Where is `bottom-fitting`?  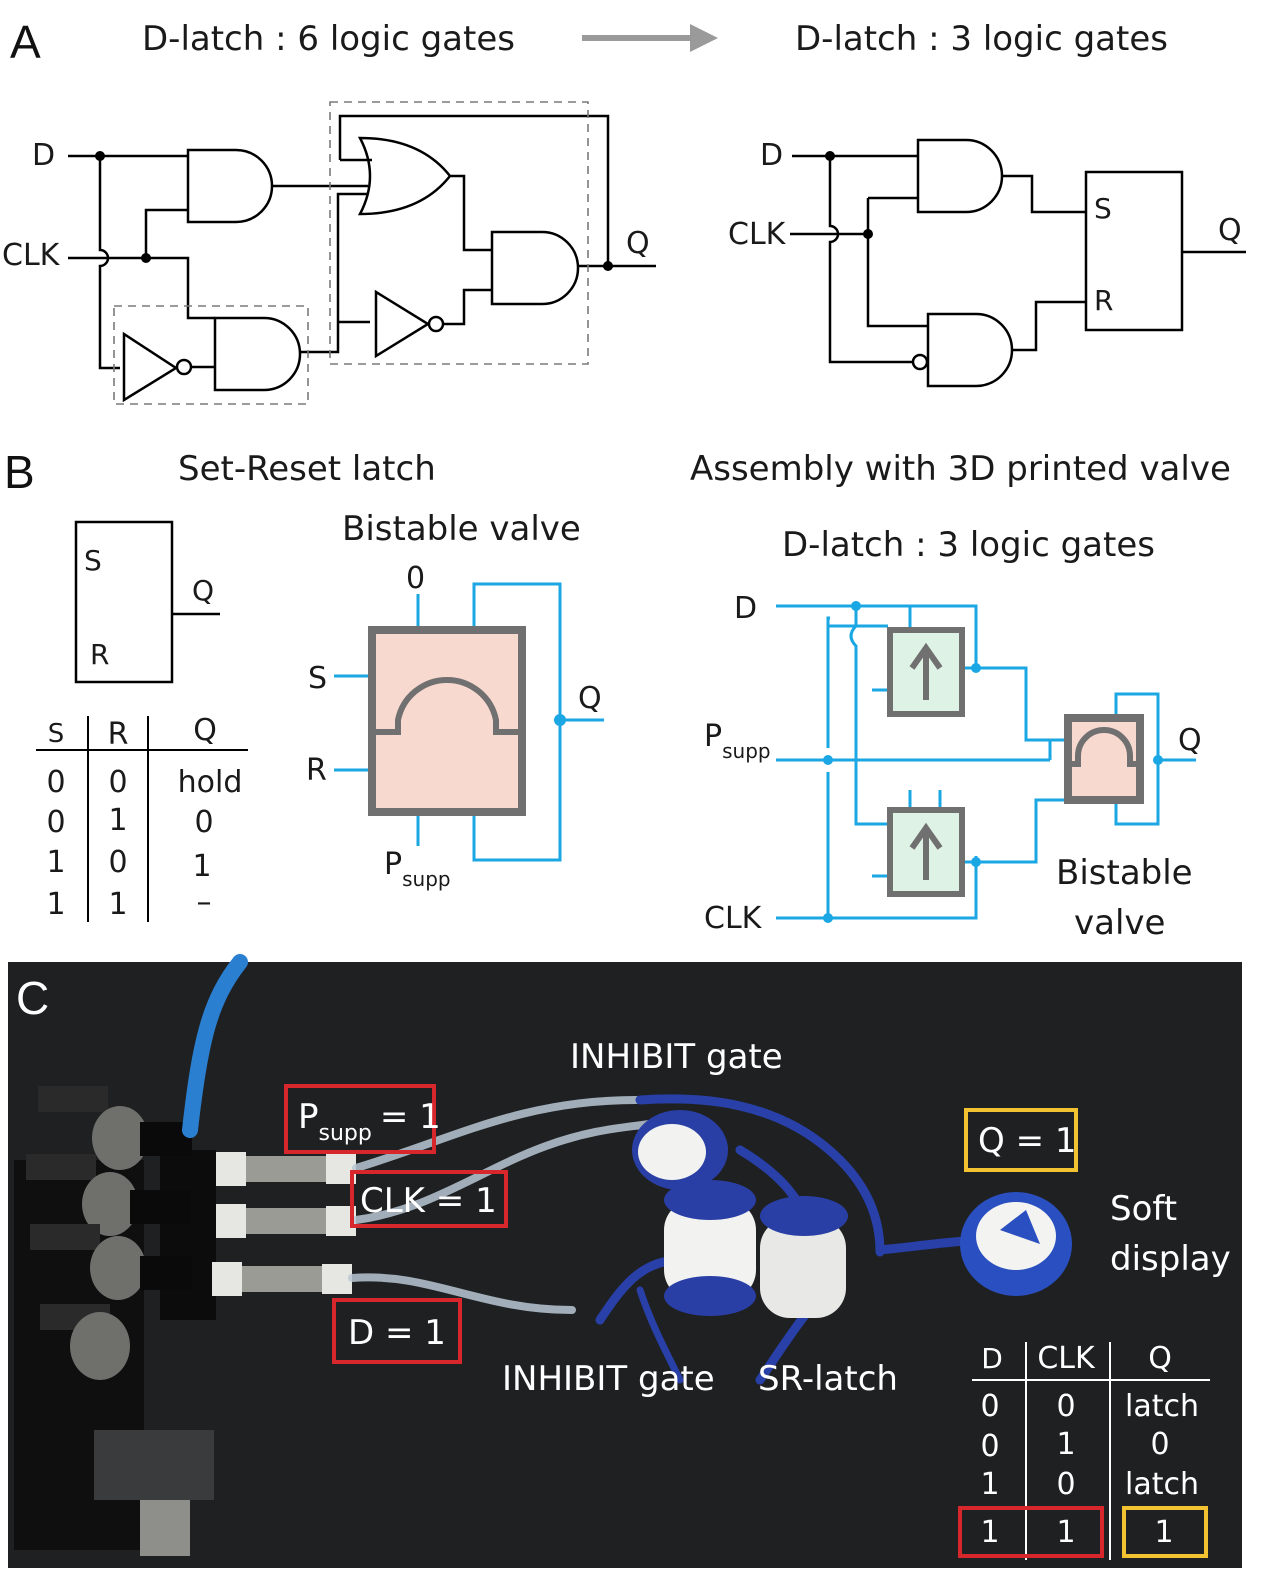 bottom-fitting is located at coordinates (165, 1528).